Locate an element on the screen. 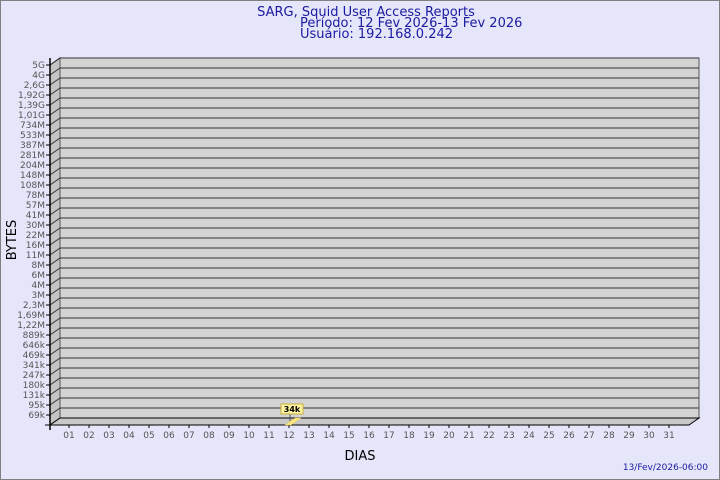 The height and width of the screenshot is (480, 720). y-tick-label: 6M is located at coordinates (39, 276).